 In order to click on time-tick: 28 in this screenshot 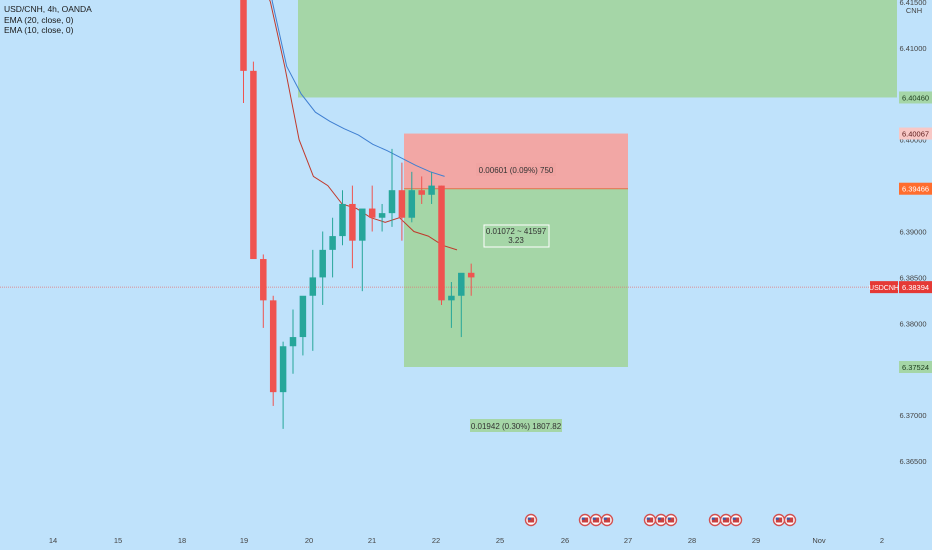, I will do `click(692, 540)`.